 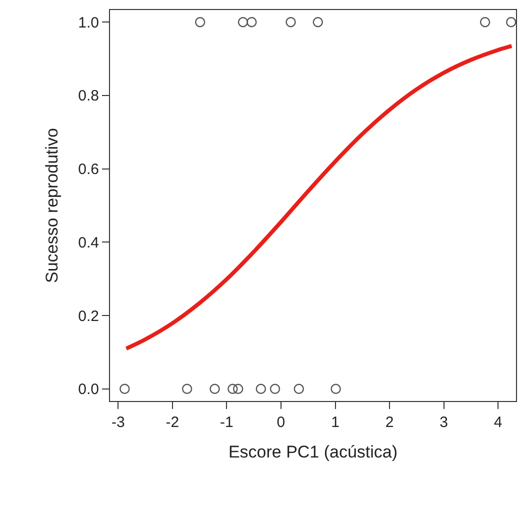 What do you see at coordinates (227, 422) in the screenshot?
I see `x-tick-label: -1` at bounding box center [227, 422].